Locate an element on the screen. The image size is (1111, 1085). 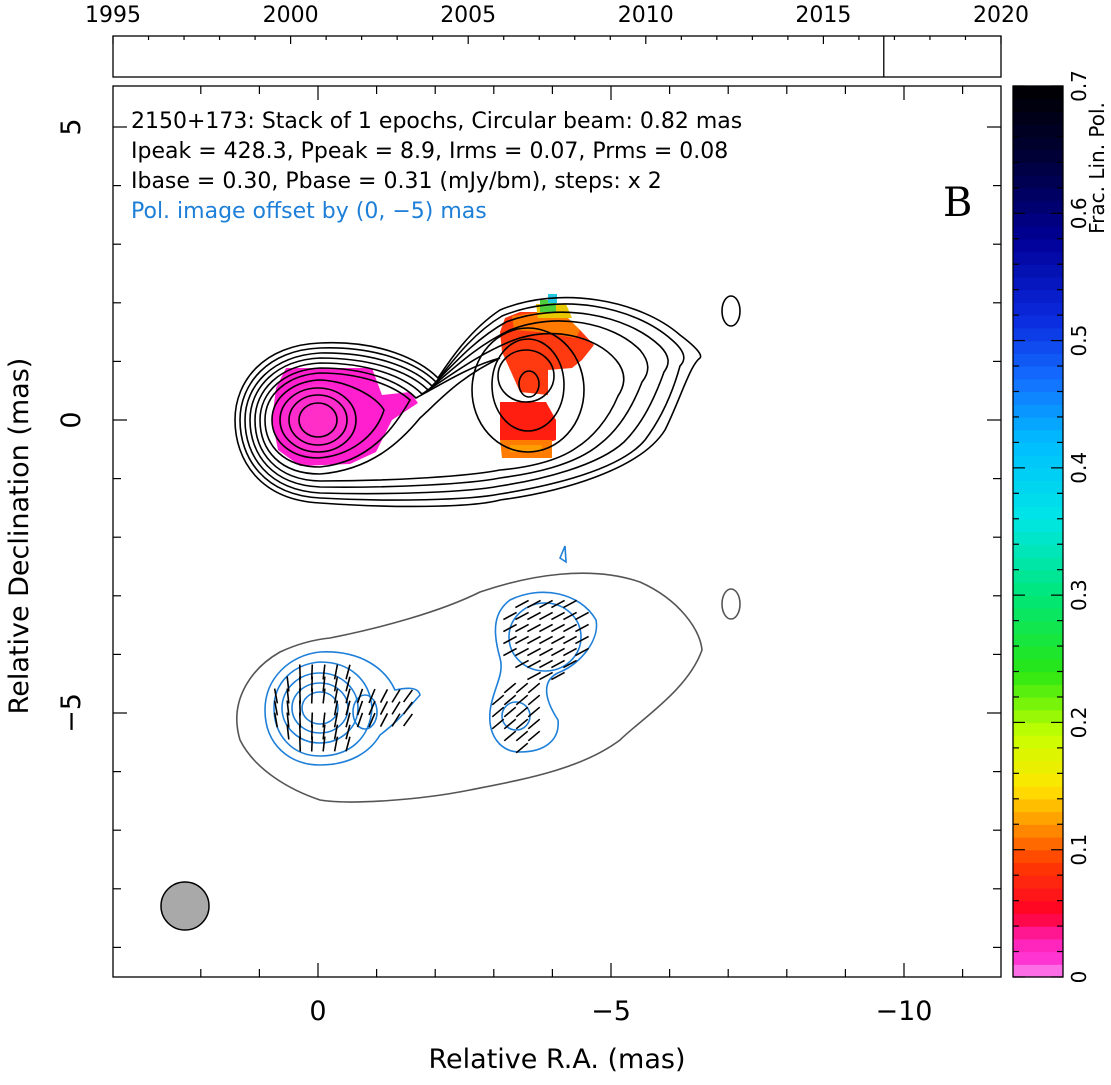
panel-letter: B is located at coordinates (957, 203).